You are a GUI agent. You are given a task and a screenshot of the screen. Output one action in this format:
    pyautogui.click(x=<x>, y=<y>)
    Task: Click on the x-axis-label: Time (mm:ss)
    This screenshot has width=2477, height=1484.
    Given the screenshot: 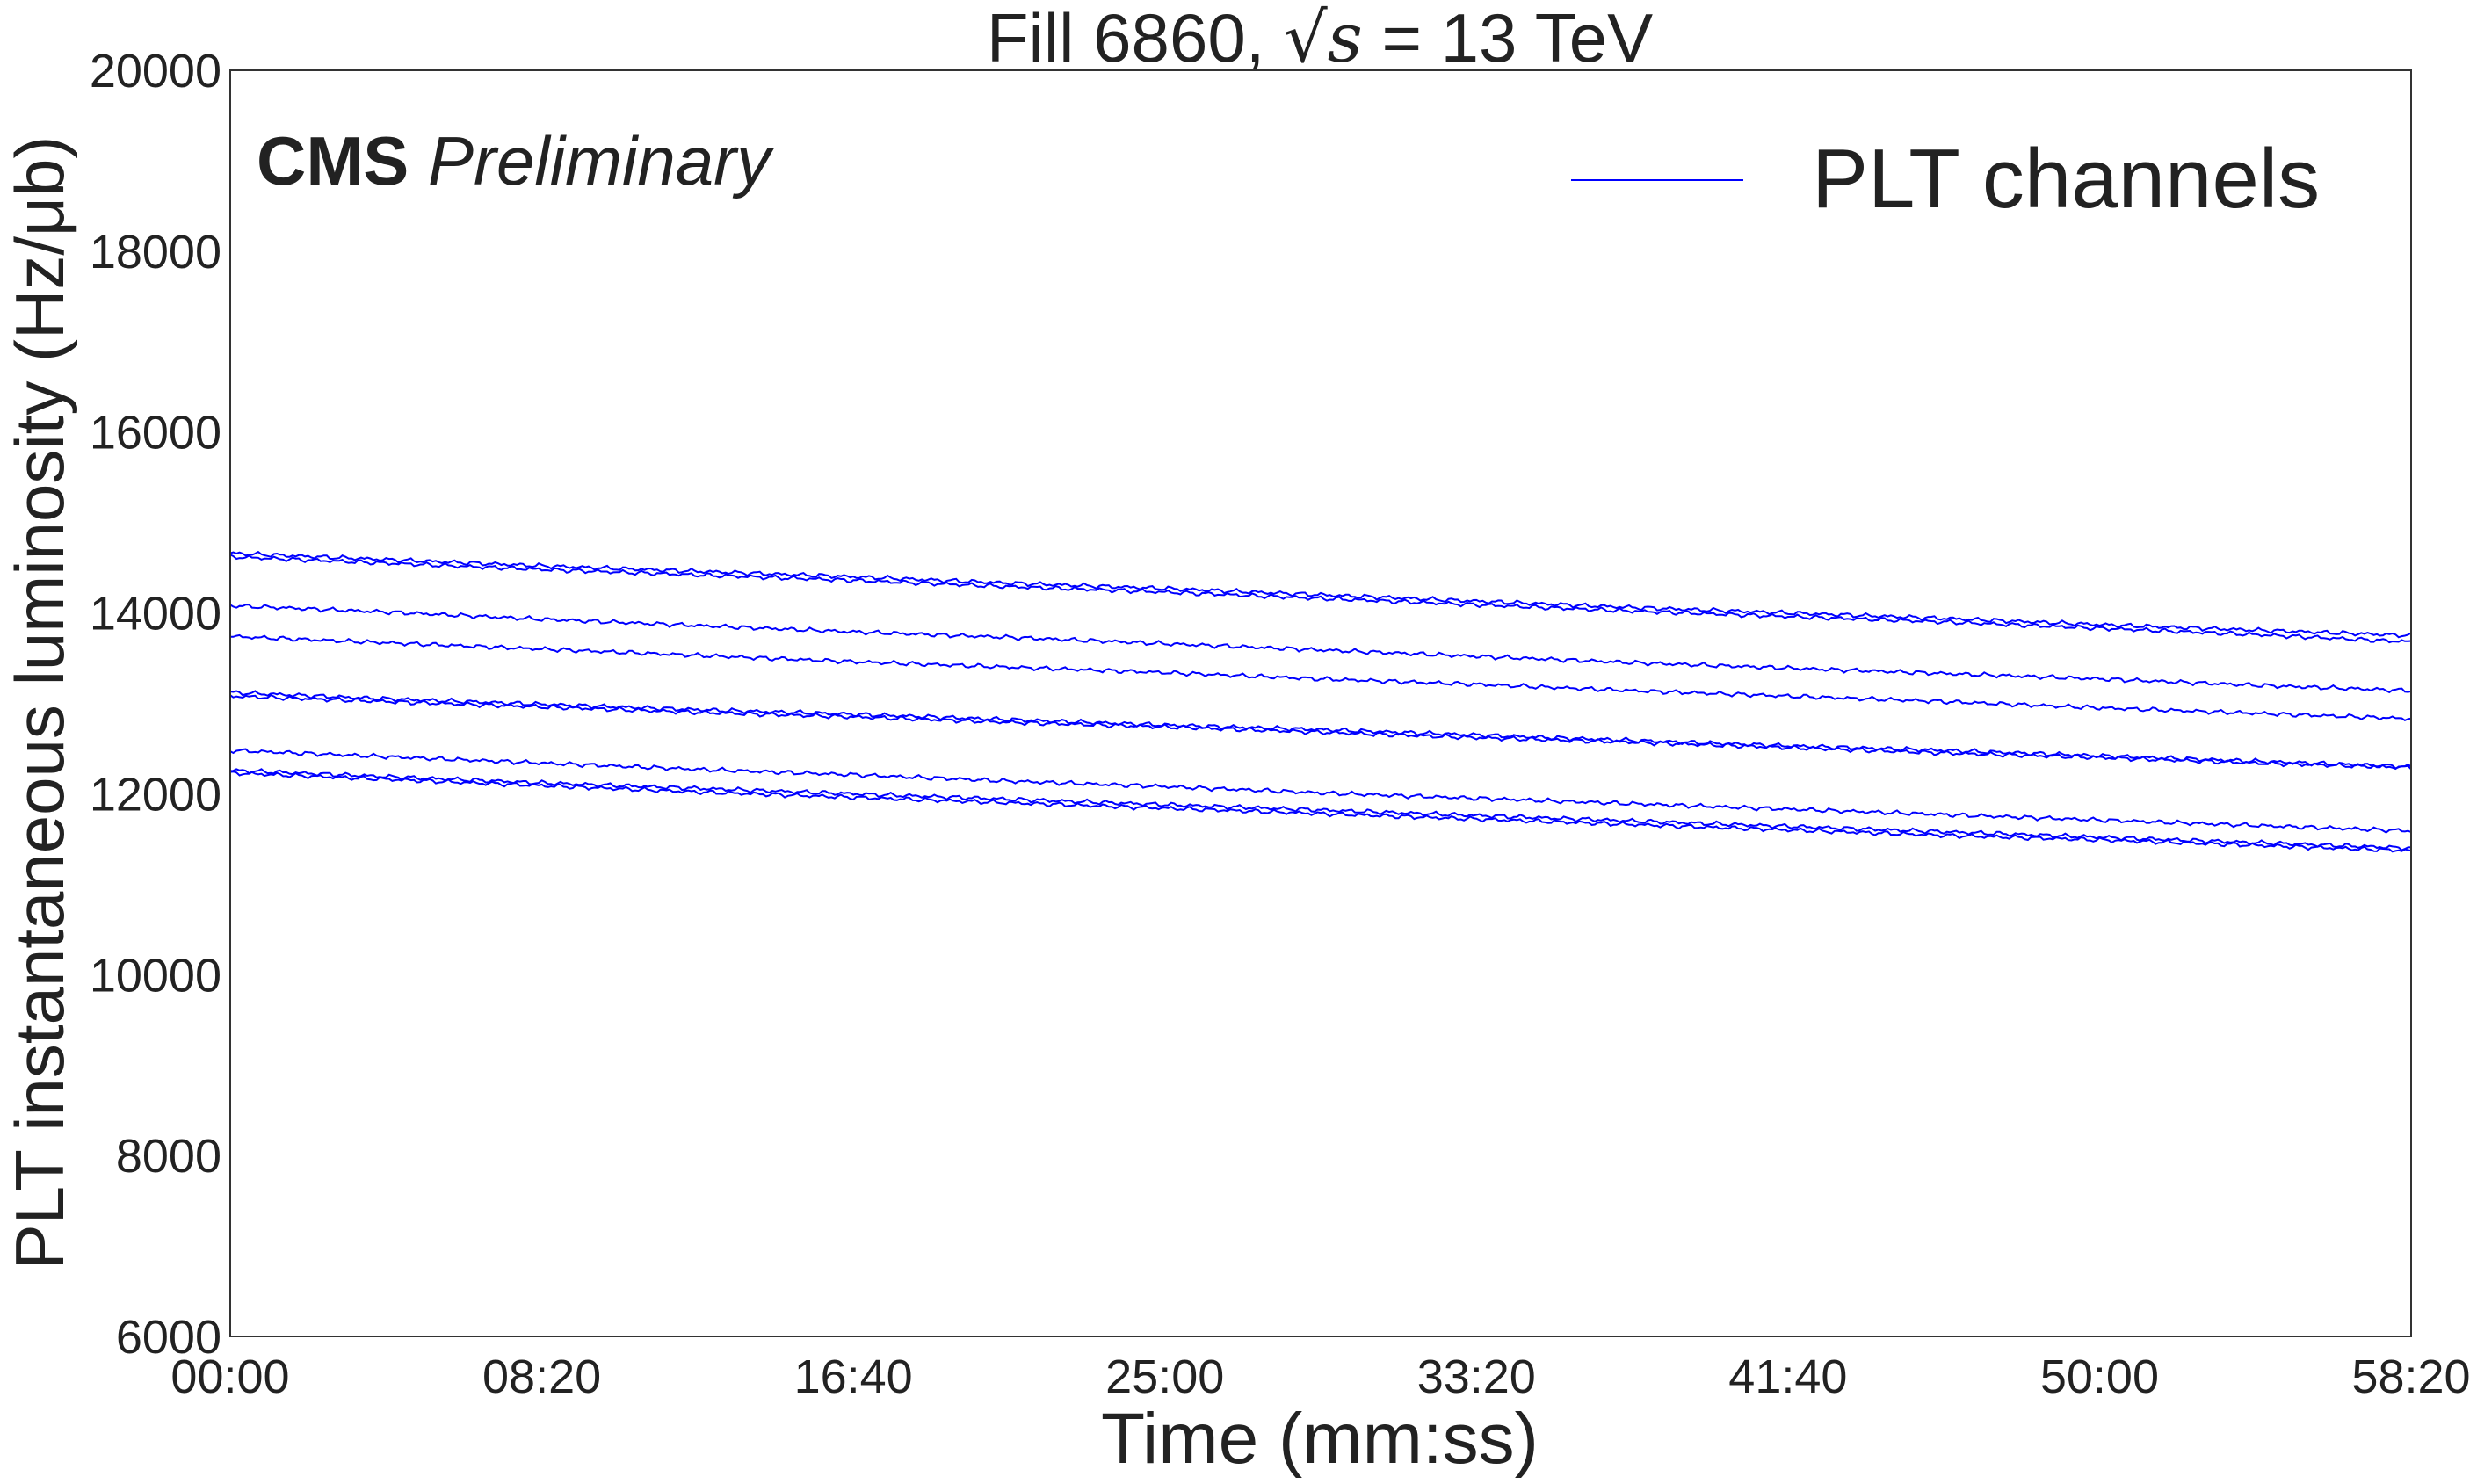 What is the action you would take?
    pyautogui.click(x=1320, y=1439)
    